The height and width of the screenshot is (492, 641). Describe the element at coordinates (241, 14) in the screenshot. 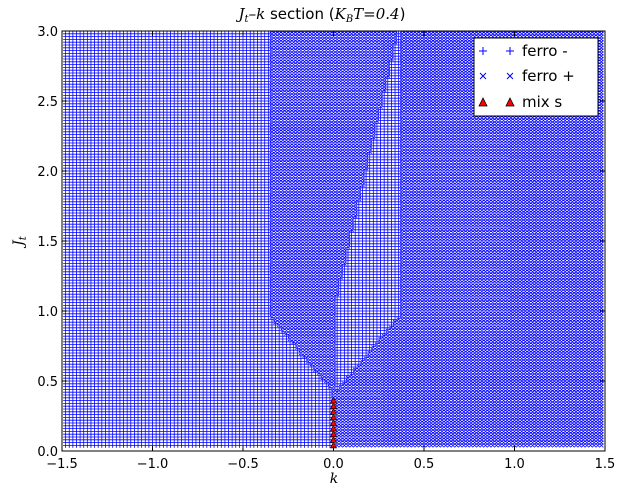

I see `title-jt: J` at that location.